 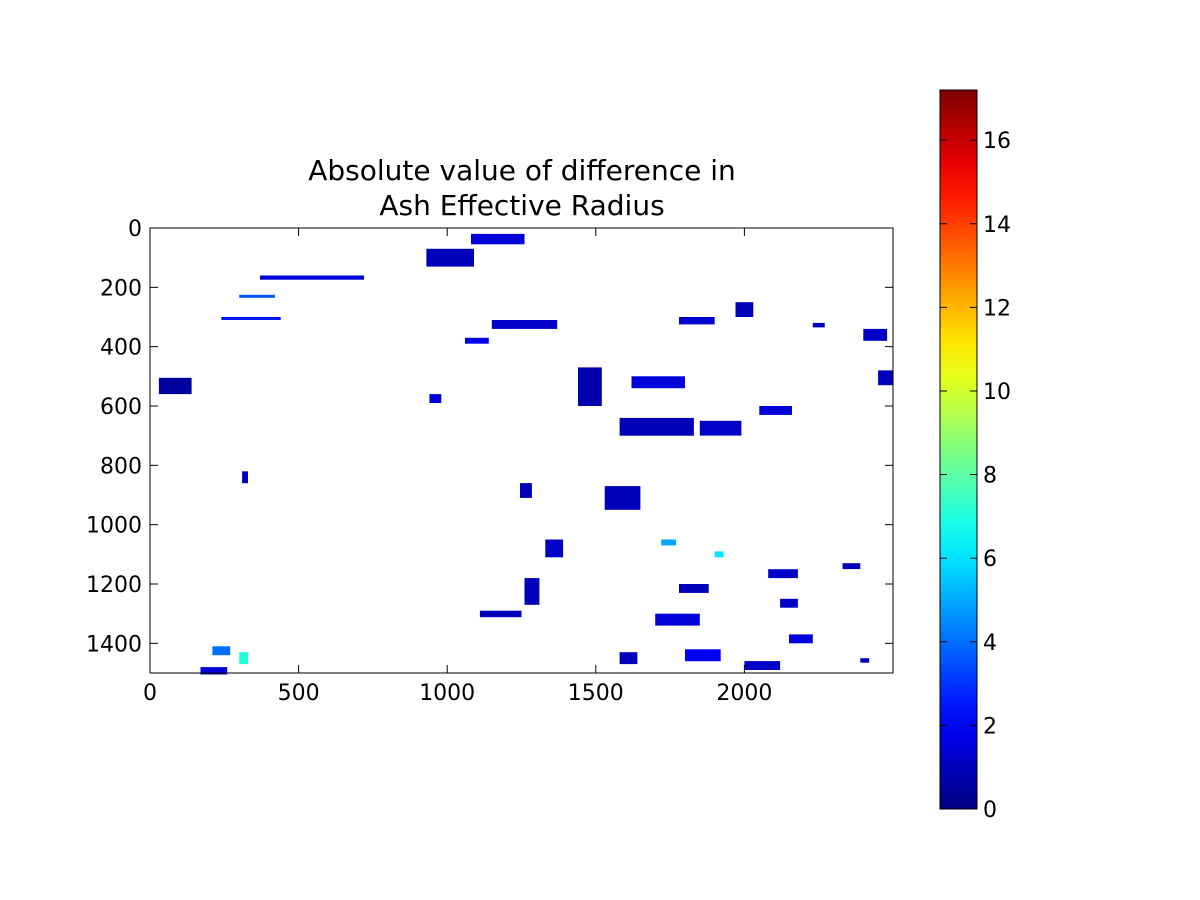 I want to click on y-tick-label: 0, so click(x=135, y=229).